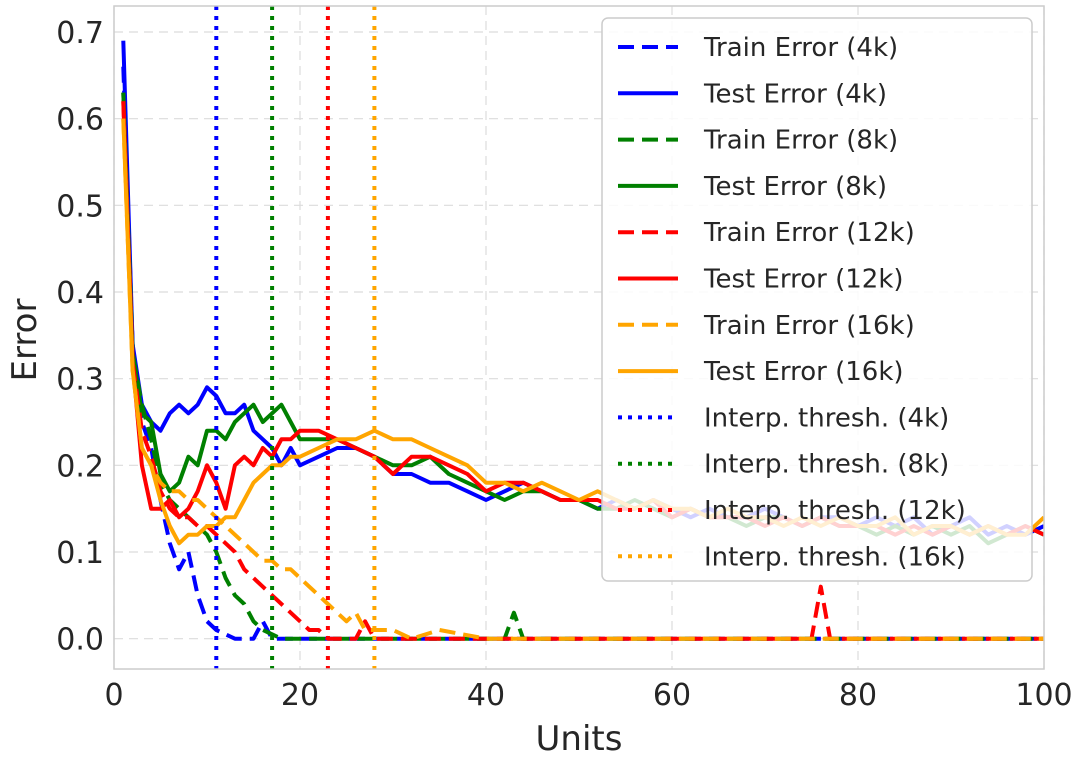  What do you see at coordinates (858, 695) in the screenshot?
I see `x-tick-label: 80` at bounding box center [858, 695].